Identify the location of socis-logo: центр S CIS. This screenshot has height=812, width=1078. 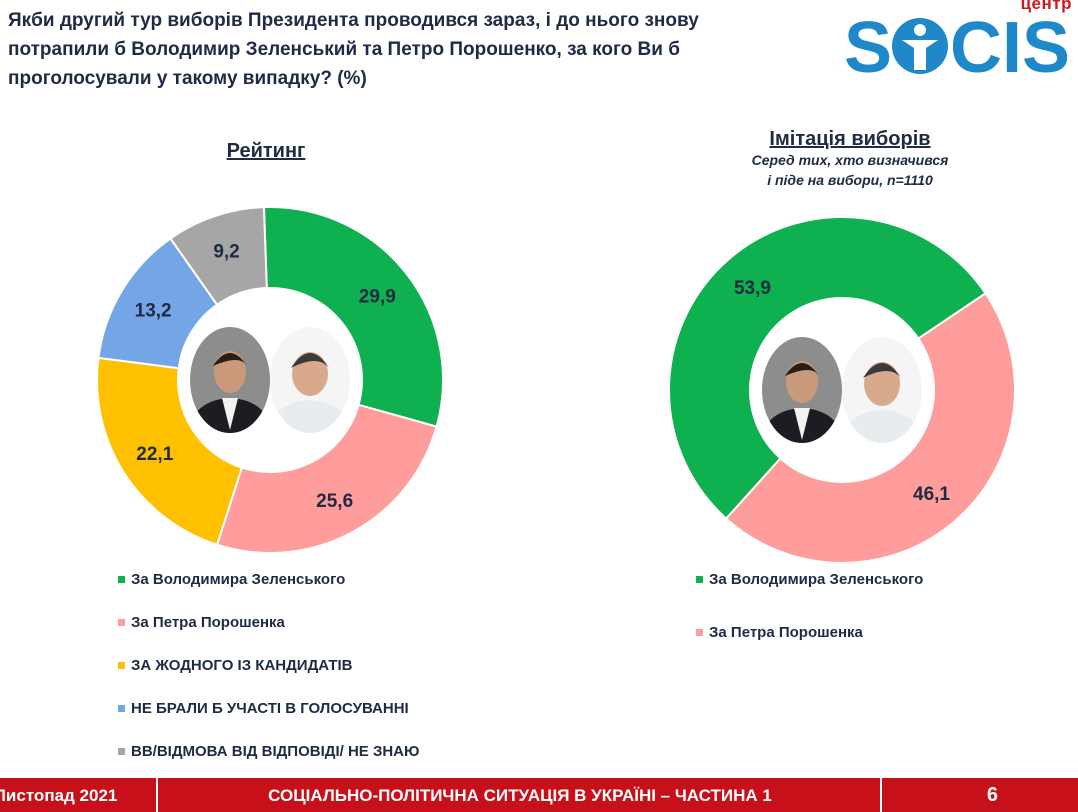
(959, 44).